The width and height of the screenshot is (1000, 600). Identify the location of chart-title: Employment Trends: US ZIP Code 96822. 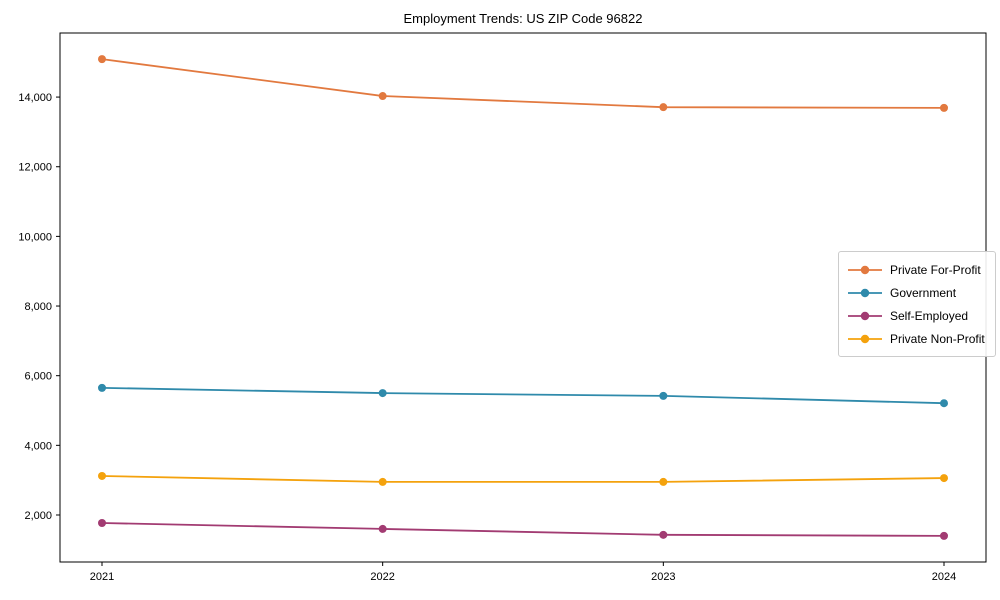
(523, 18).